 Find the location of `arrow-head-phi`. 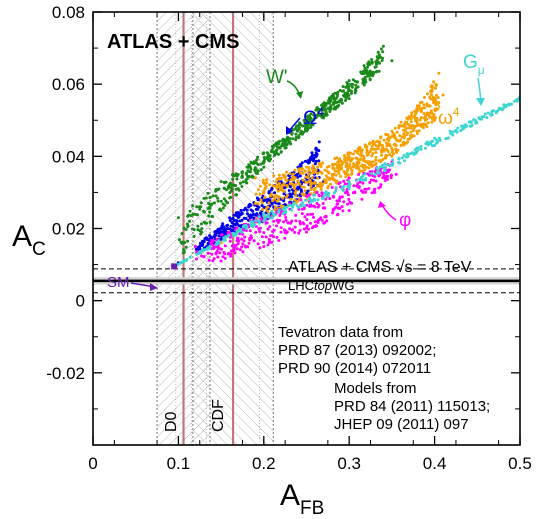

arrow-head-phi is located at coordinates (382, 204).